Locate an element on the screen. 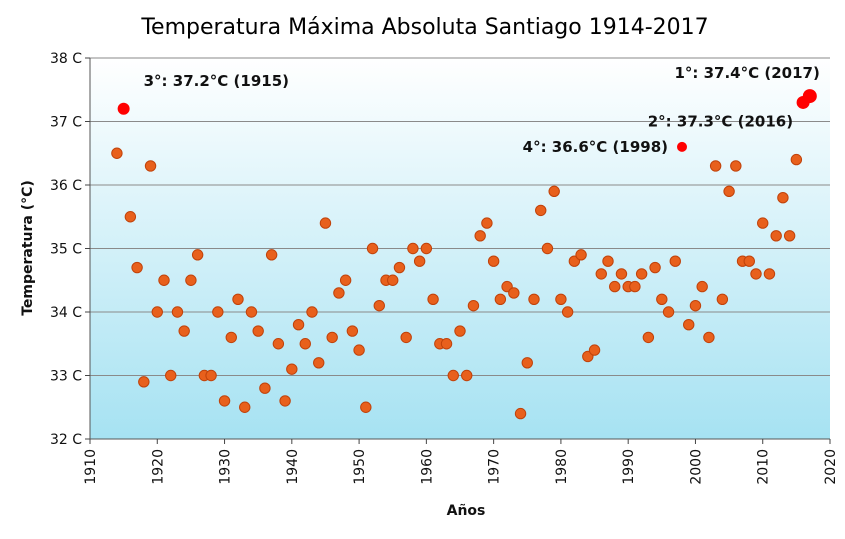  y-tick-label: 37 C is located at coordinates (66, 123).